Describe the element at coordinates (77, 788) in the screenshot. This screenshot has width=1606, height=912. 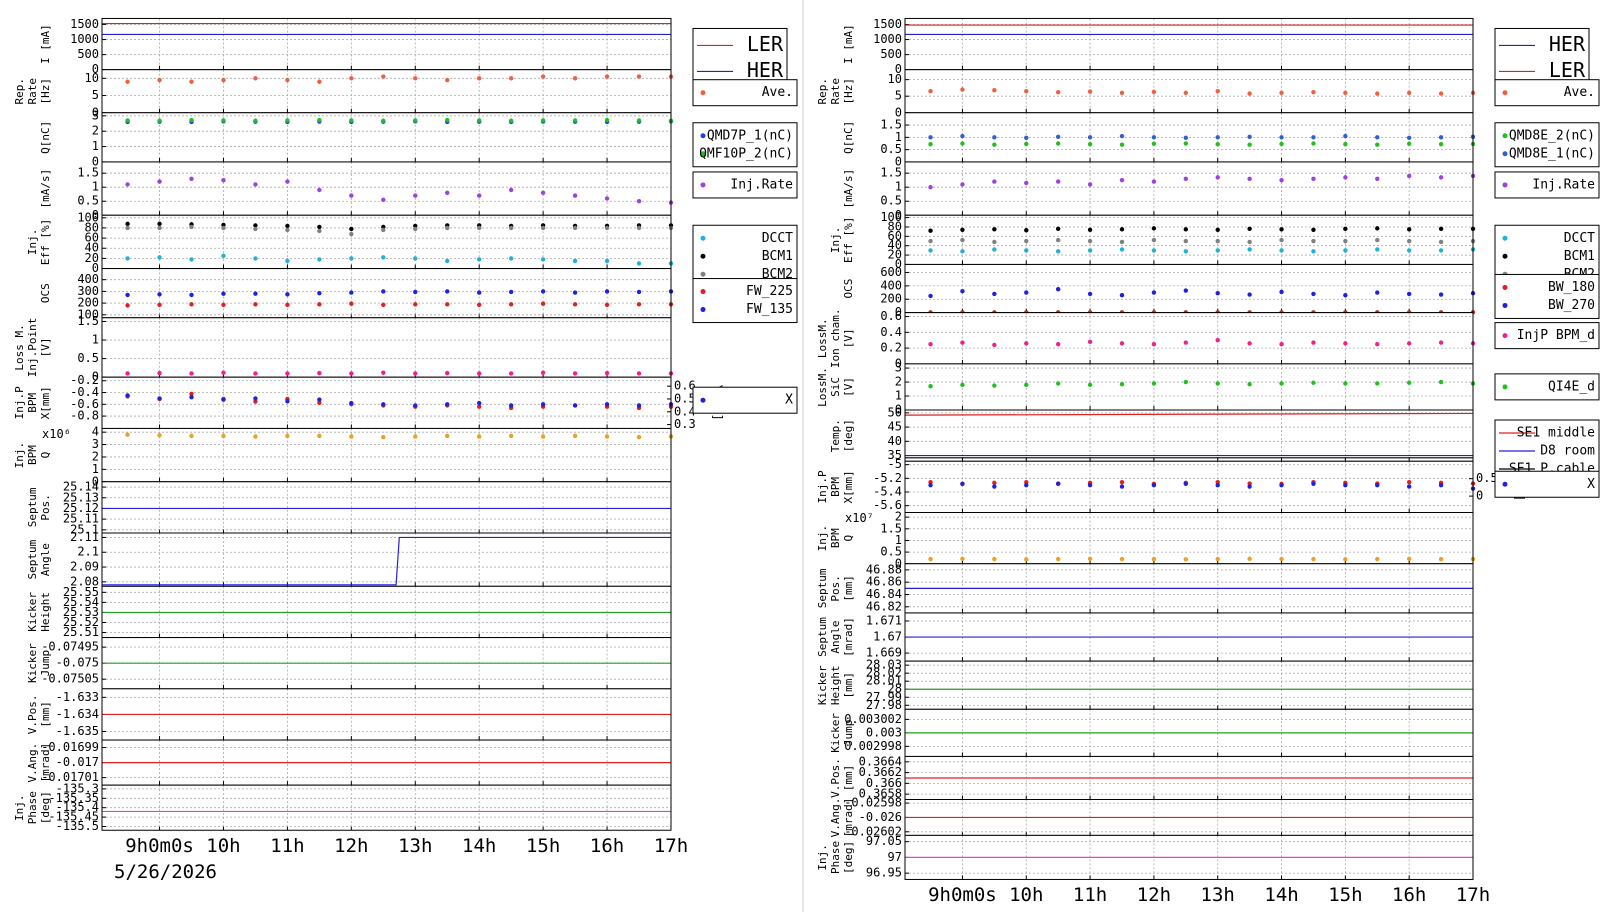
I see `y-tick-label: -135.3` at that location.